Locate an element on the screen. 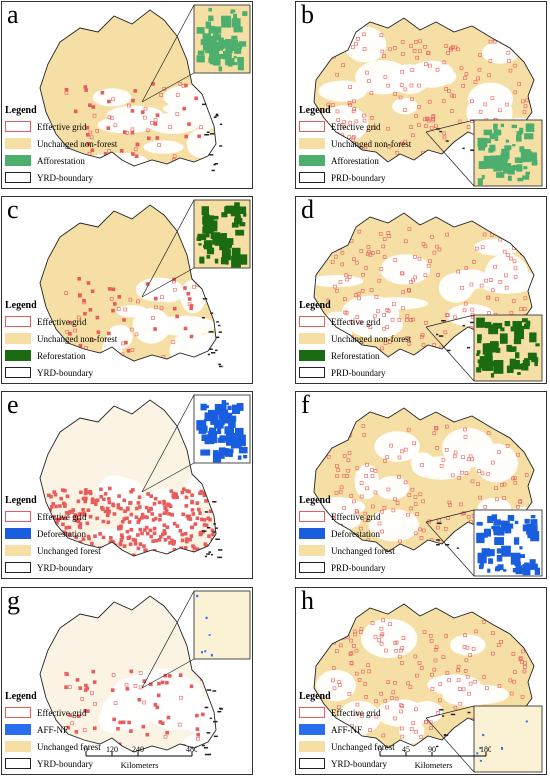 This screenshot has height=784, width=550. panel-letter: b is located at coordinates (307, 15).